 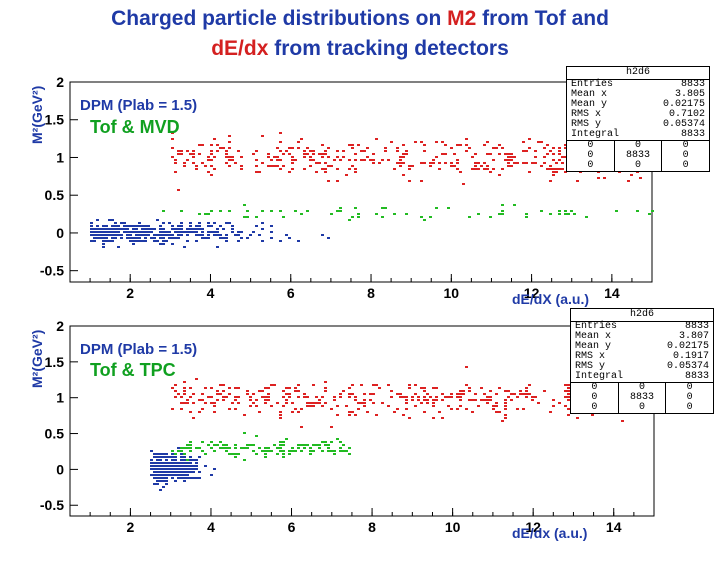 I want to click on y-tick-label: -0.5, so click(x=52, y=505).